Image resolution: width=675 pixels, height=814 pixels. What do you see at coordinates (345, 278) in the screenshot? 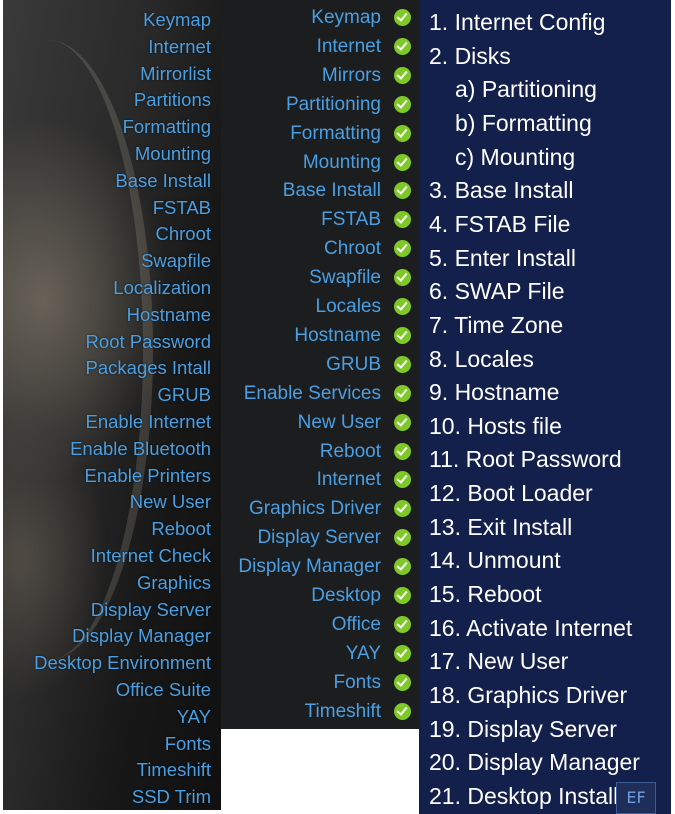
I see `middle-step-item: Swapfile` at bounding box center [345, 278].